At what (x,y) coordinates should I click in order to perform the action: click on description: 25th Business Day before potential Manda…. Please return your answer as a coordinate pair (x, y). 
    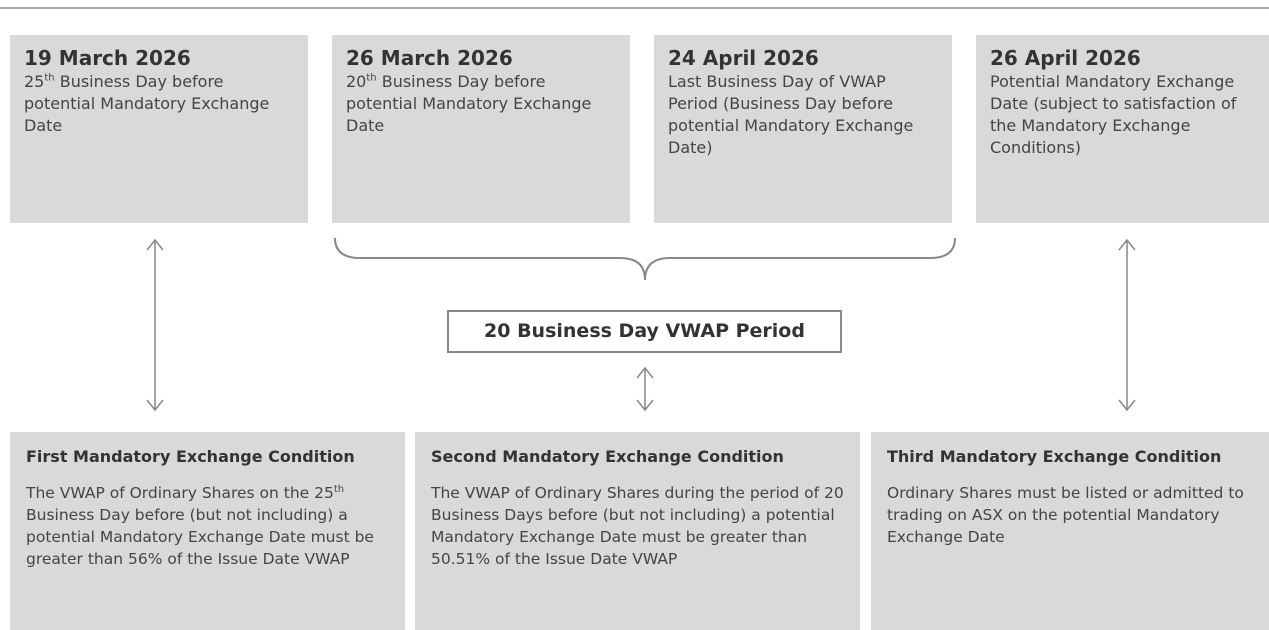
    Looking at the image, I should click on (159, 104).